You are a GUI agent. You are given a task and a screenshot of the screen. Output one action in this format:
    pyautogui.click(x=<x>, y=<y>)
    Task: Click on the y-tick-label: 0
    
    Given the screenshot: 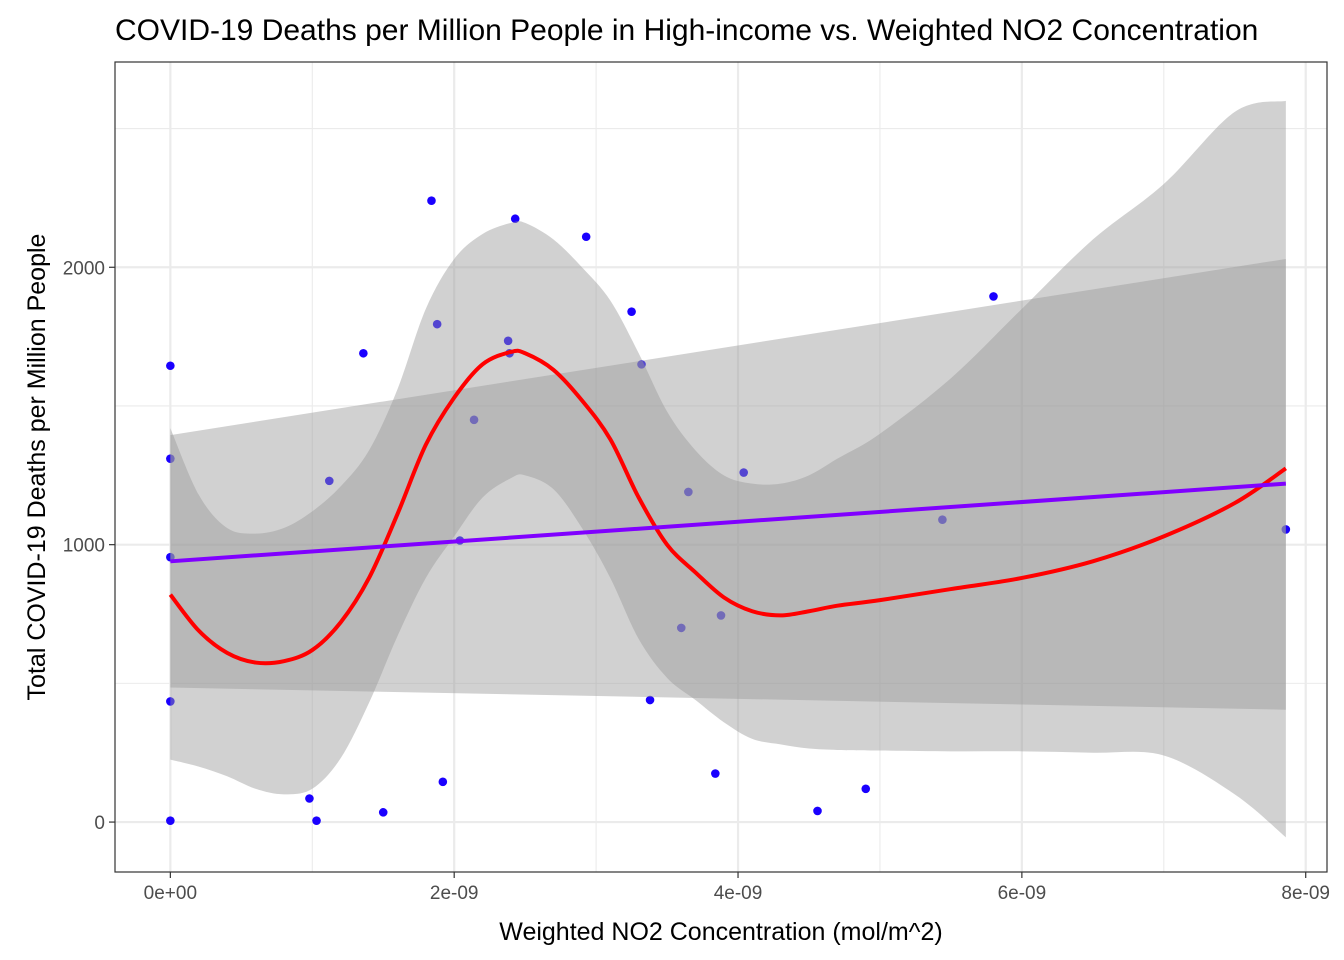 What is the action you would take?
    pyautogui.click(x=99, y=823)
    